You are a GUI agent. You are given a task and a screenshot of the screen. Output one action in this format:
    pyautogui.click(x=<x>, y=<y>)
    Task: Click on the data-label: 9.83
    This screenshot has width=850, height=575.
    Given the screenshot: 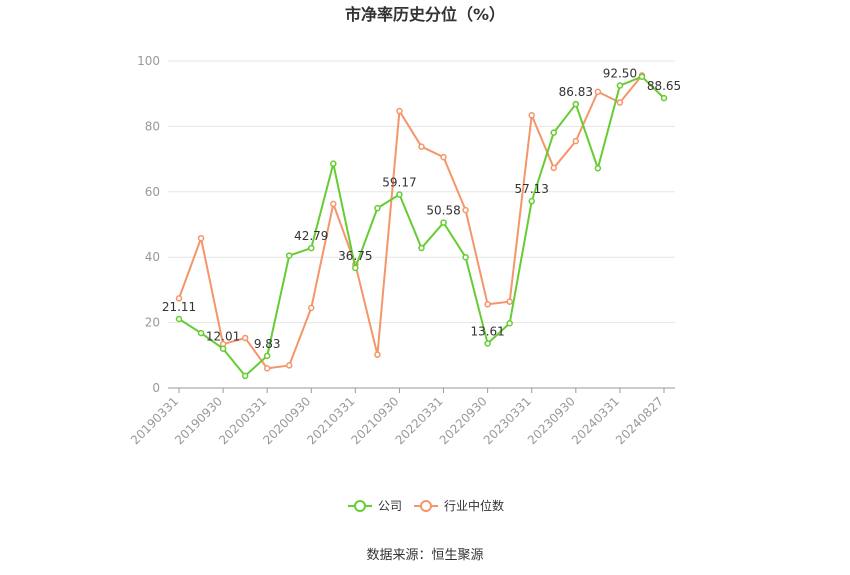 What is the action you would take?
    pyautogui.click(x=267, y=344)
    